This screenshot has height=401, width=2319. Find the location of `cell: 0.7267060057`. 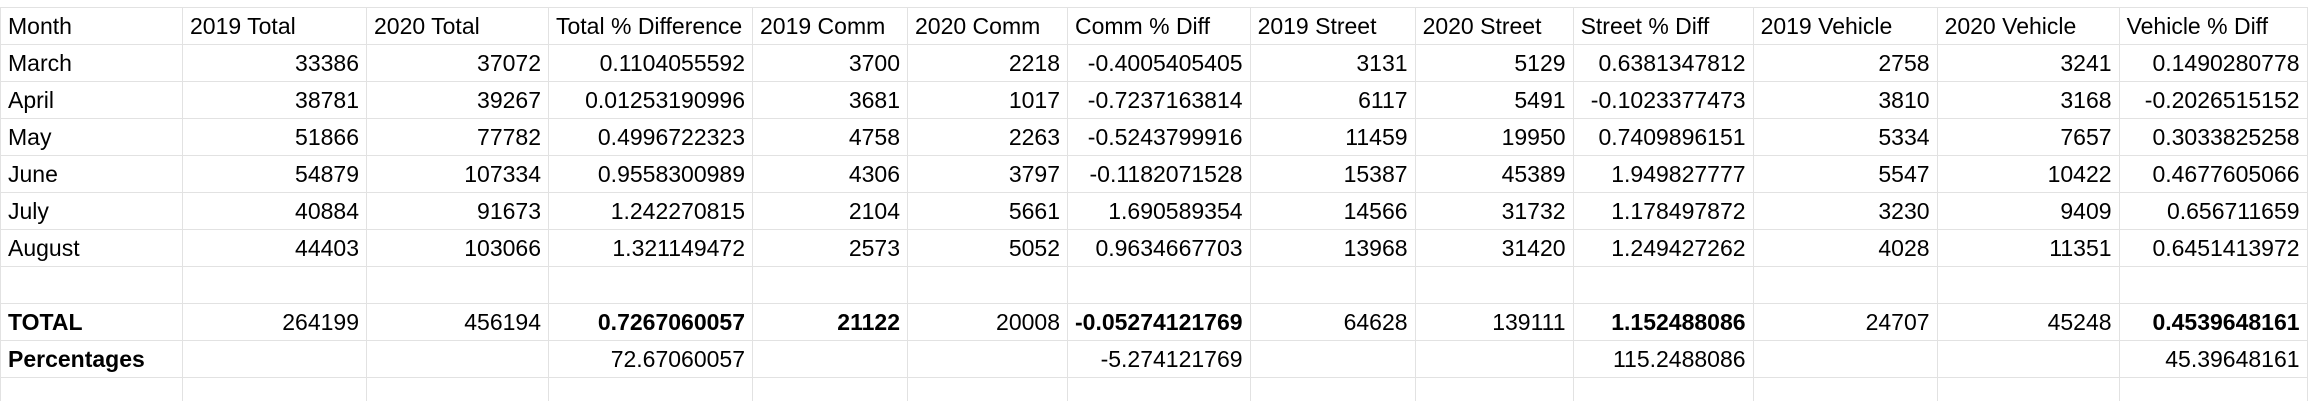

cell: 0.7267060057 is located at coordinates (650, 322).